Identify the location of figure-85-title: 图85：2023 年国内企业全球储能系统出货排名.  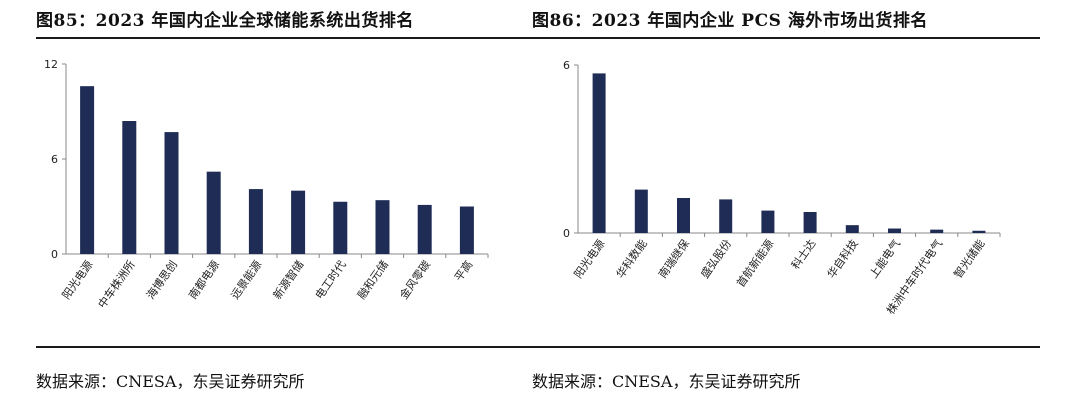
(225, 21).